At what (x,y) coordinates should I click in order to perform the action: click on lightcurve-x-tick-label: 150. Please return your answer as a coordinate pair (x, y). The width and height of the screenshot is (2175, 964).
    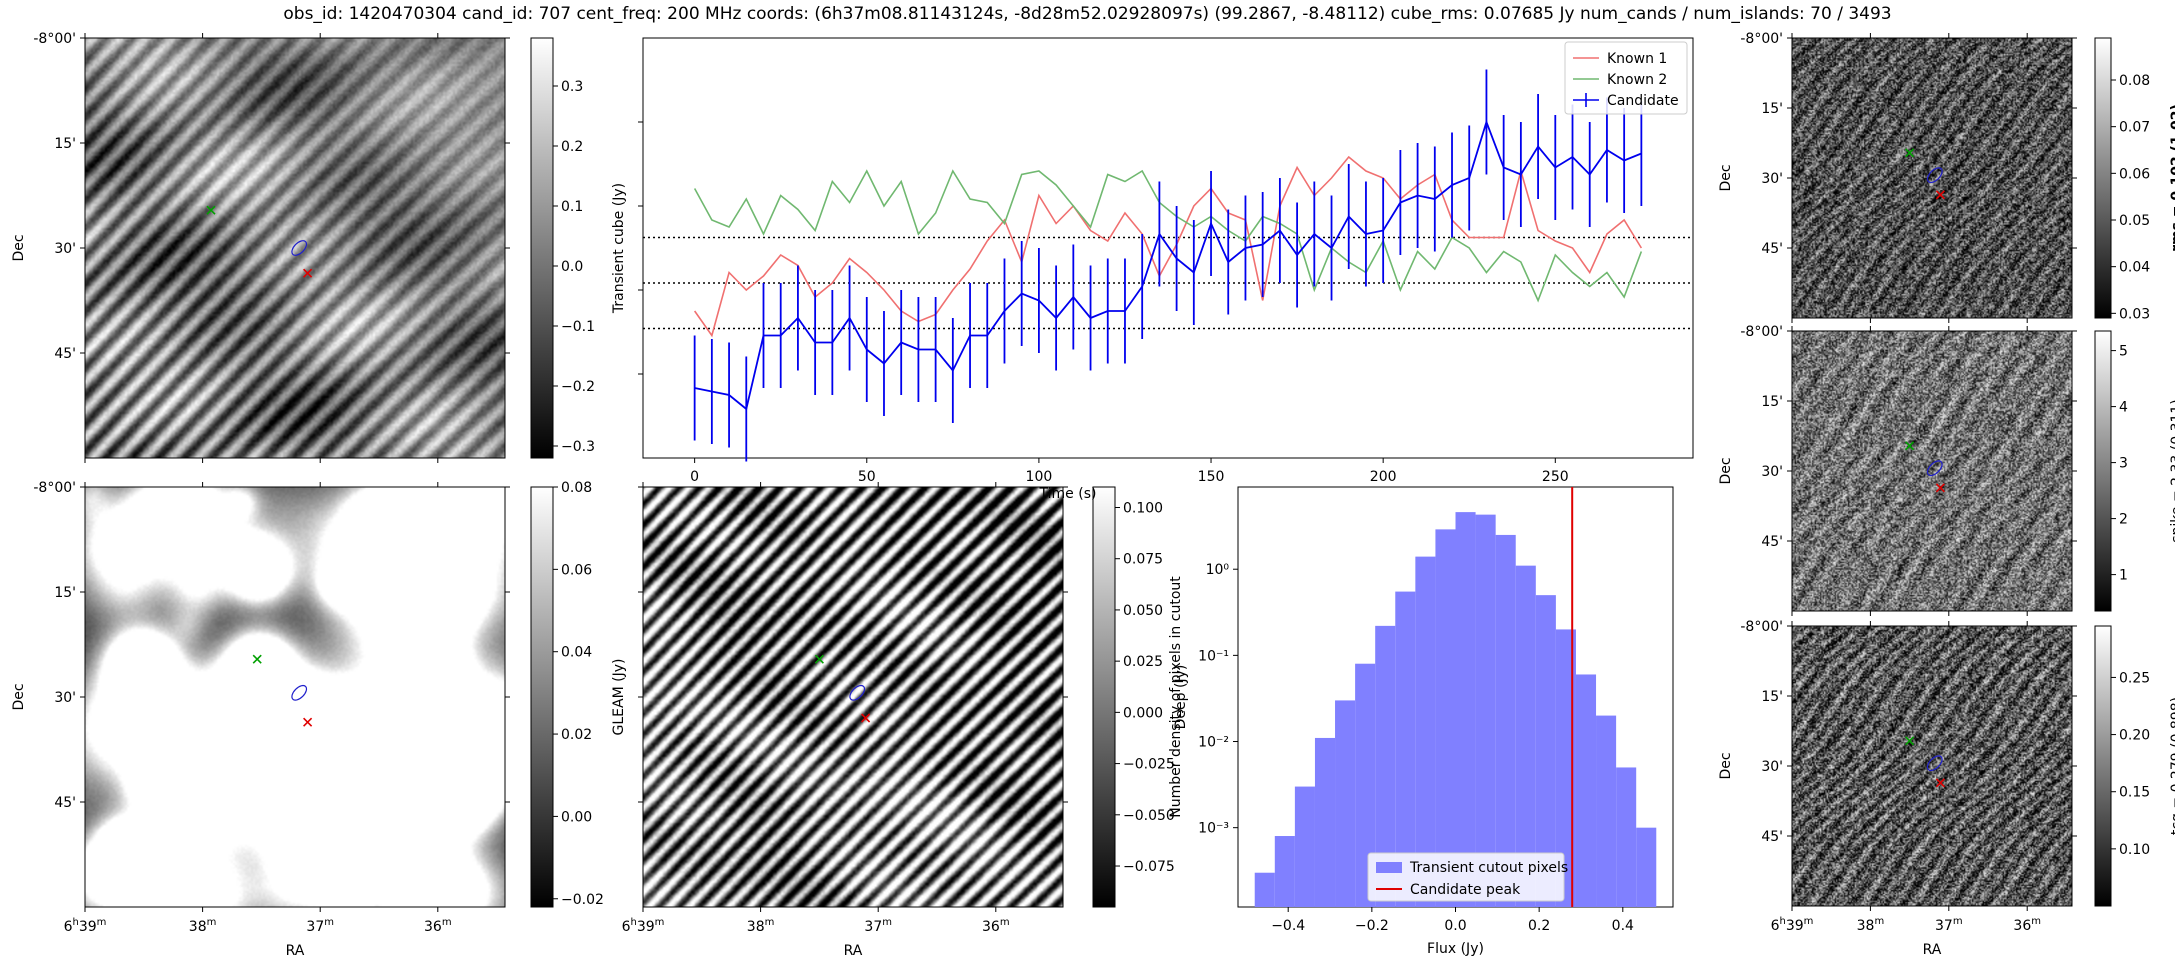
    Looking at the image, I should click on (1211, 477).